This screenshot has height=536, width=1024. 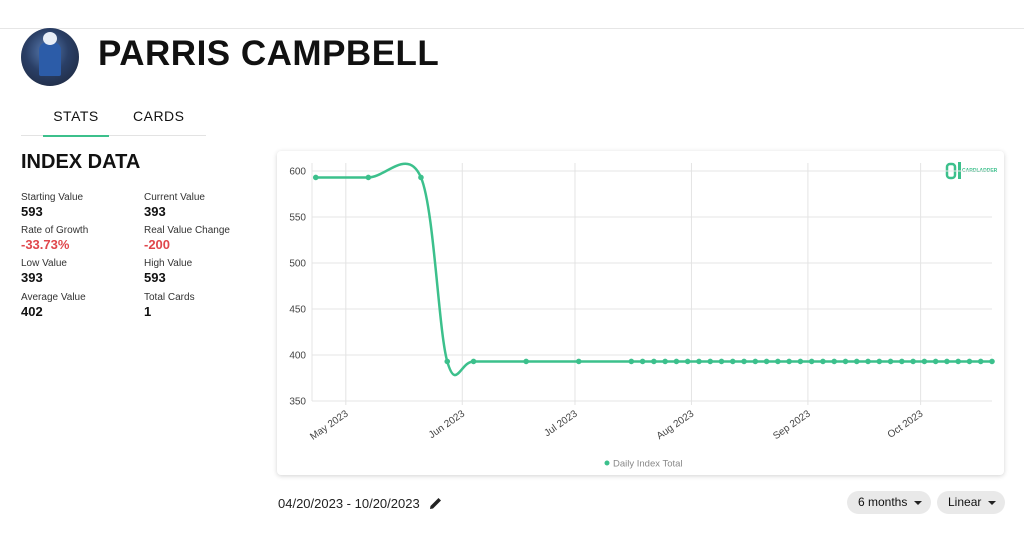 I want to click on divider, so click(x=512, y=28).